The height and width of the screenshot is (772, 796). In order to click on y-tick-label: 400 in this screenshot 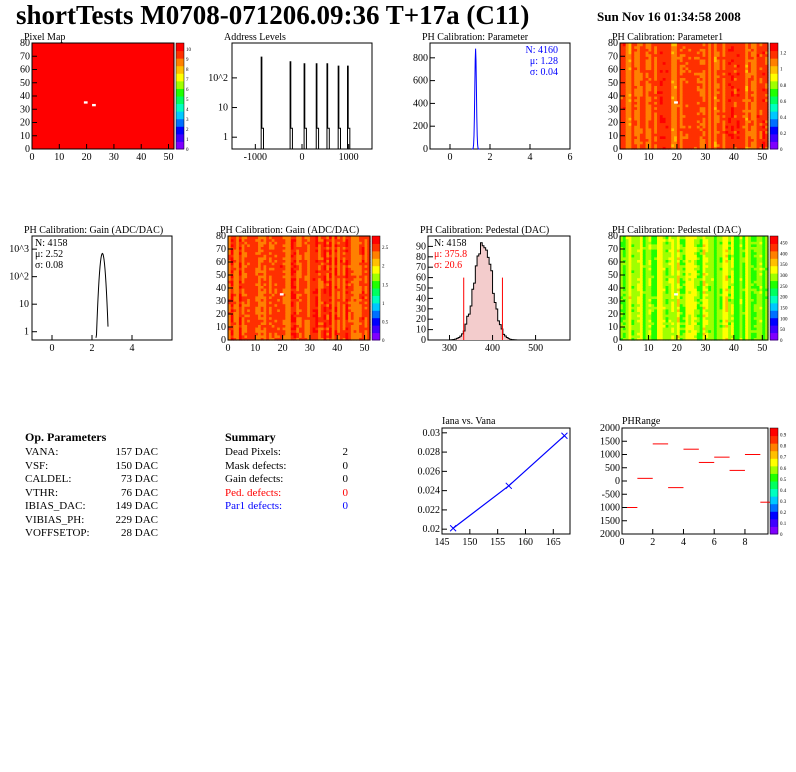, I will do `click(420, 103)`.